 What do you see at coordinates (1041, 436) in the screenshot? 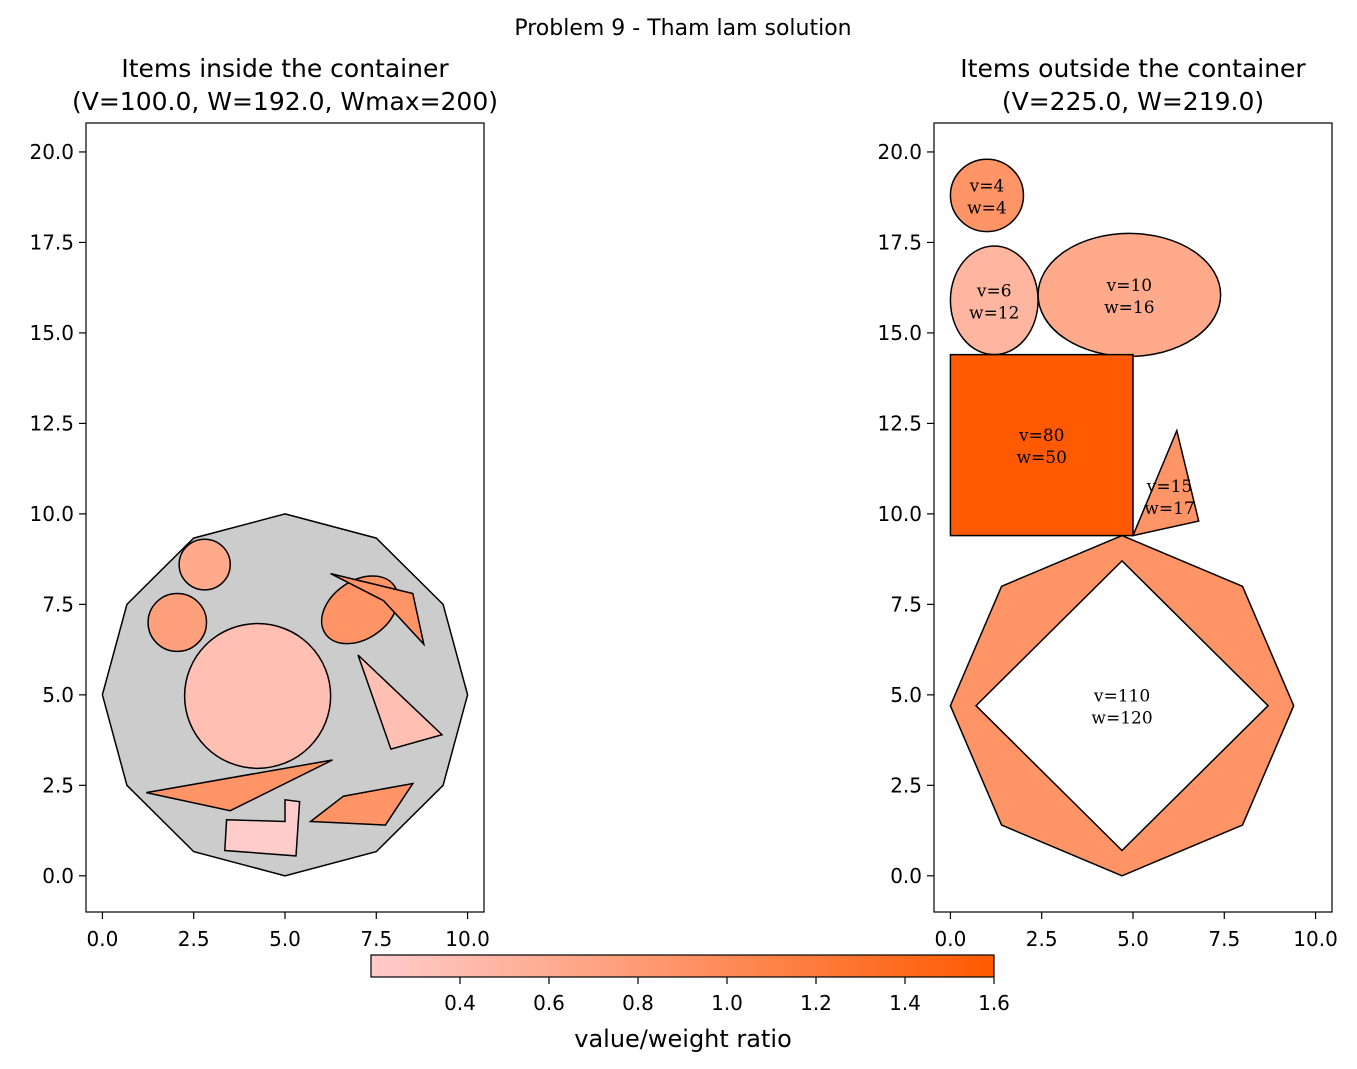
I see `item-4-value-label: v=80` at bounding box center [1041, 436].